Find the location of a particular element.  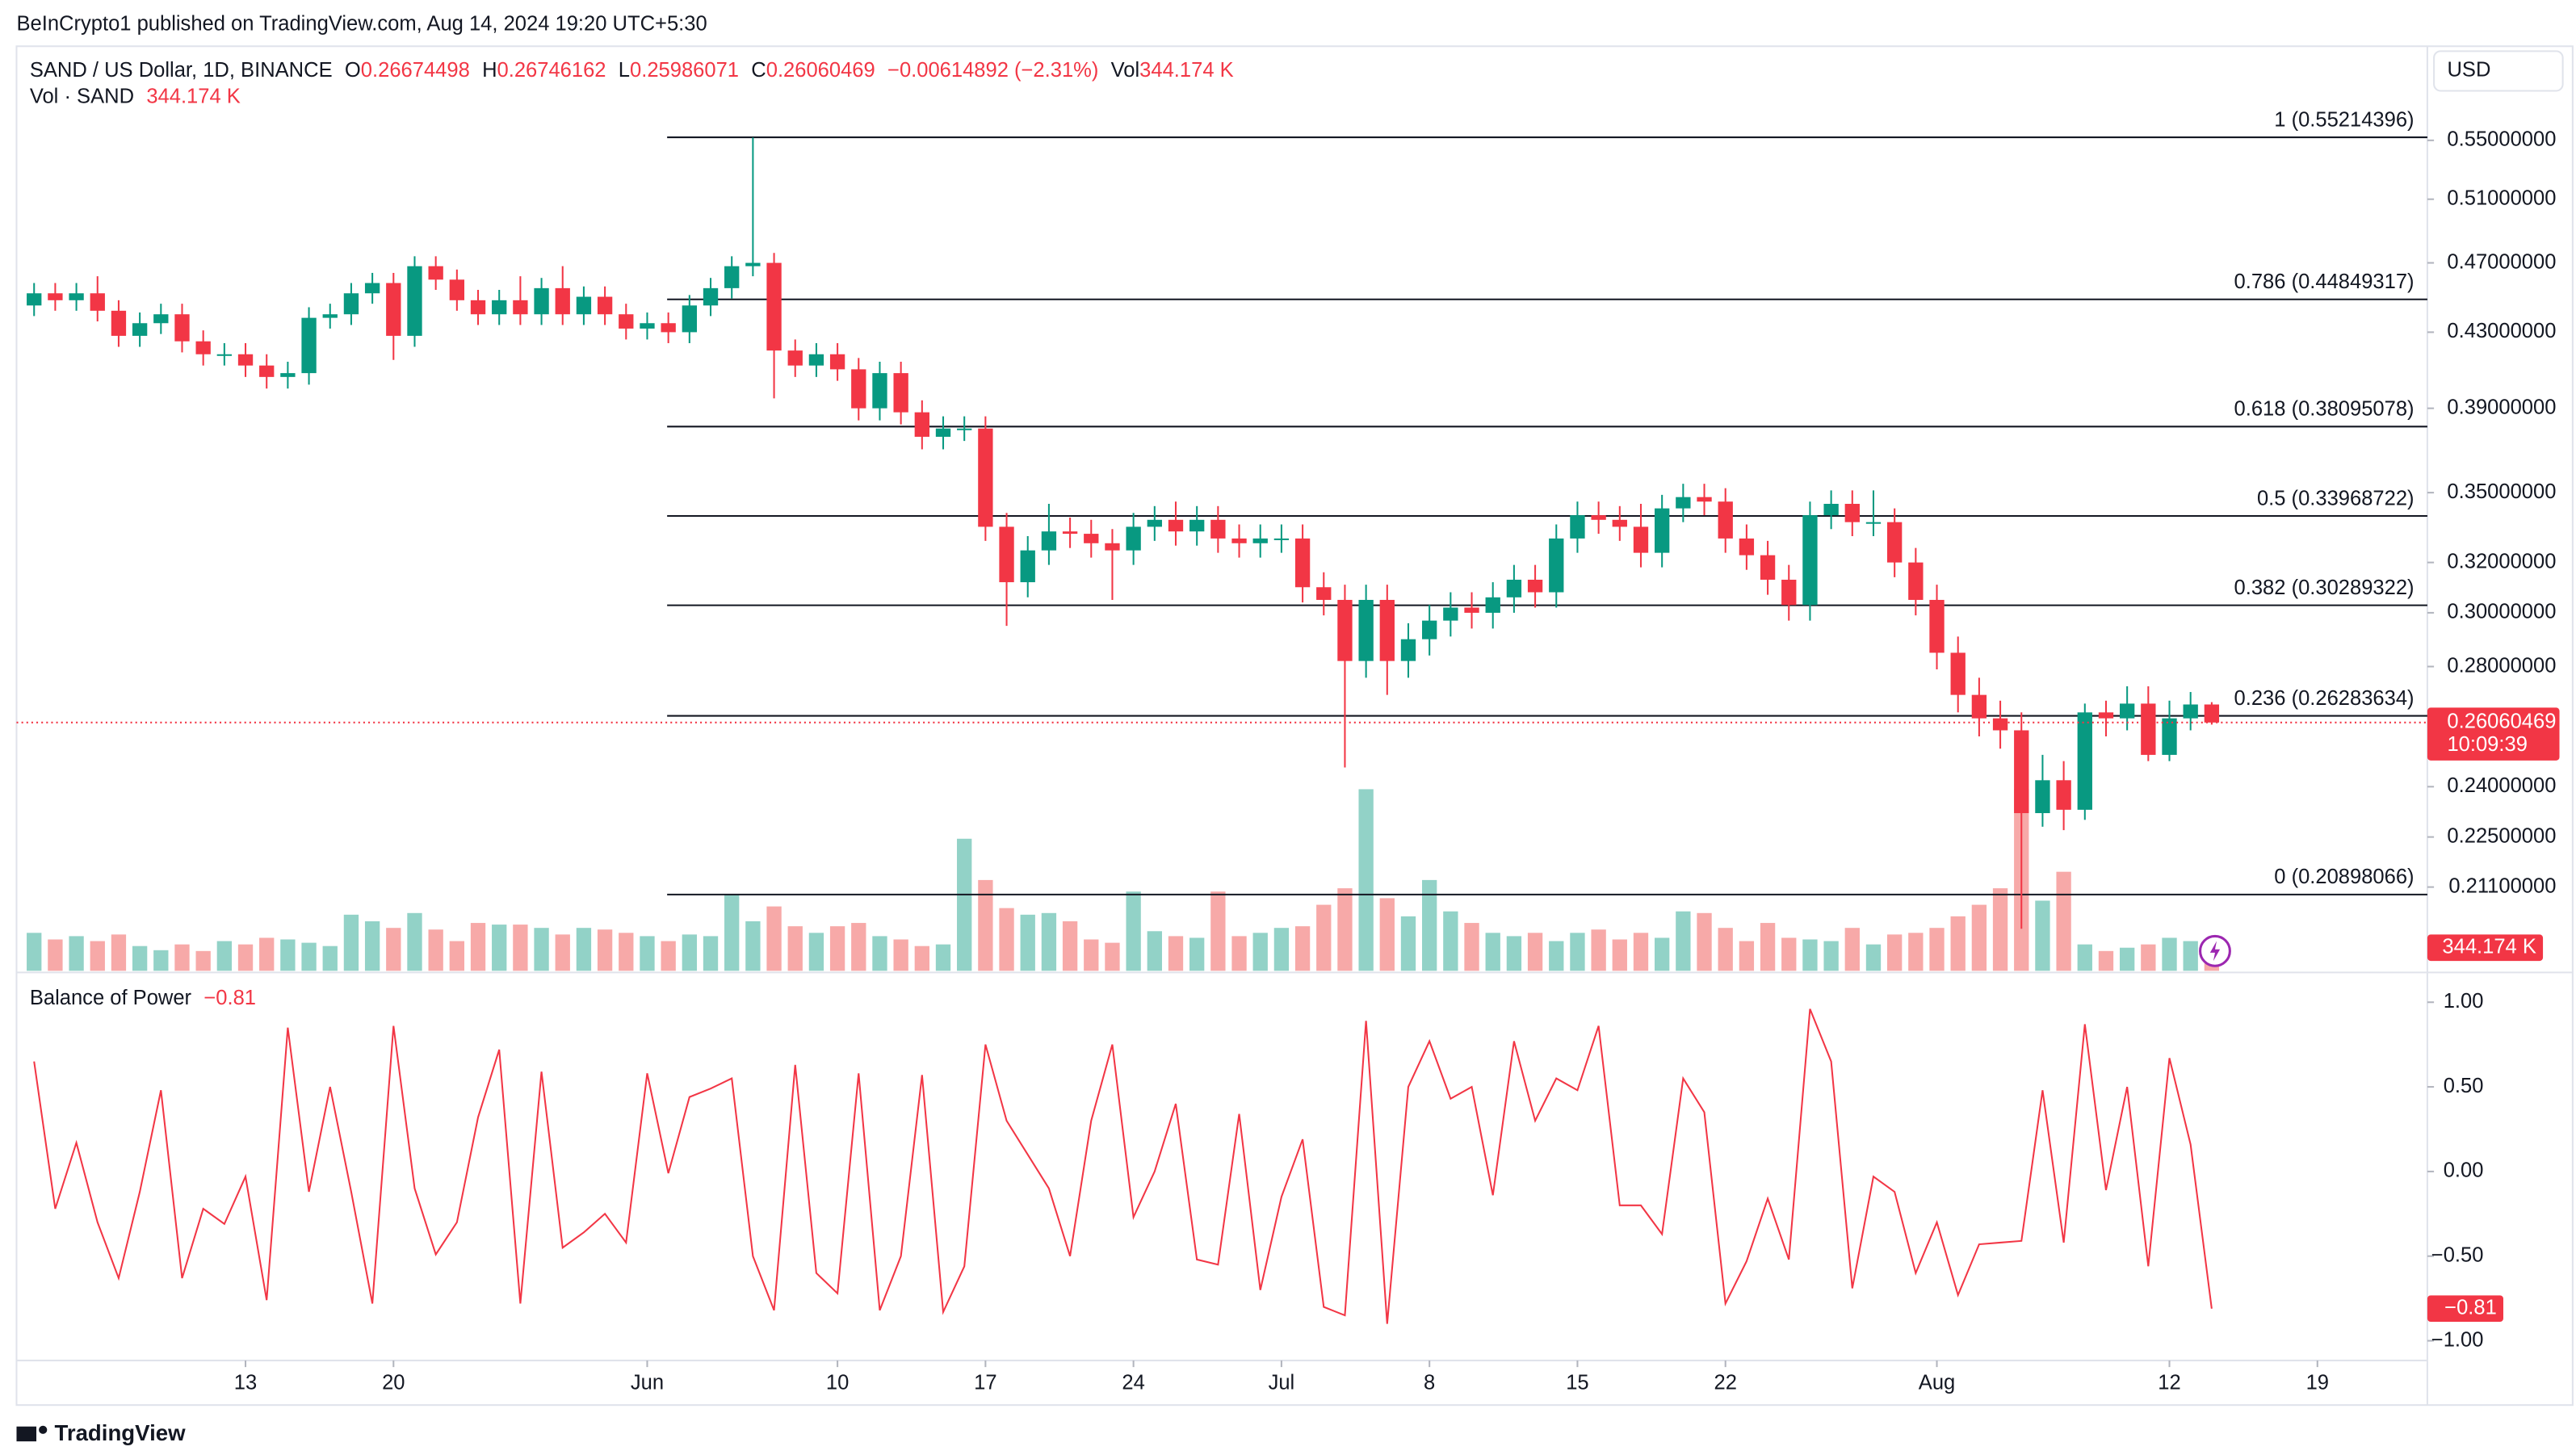

x-tick-label: 10 is located at coordinates (837, 1382).